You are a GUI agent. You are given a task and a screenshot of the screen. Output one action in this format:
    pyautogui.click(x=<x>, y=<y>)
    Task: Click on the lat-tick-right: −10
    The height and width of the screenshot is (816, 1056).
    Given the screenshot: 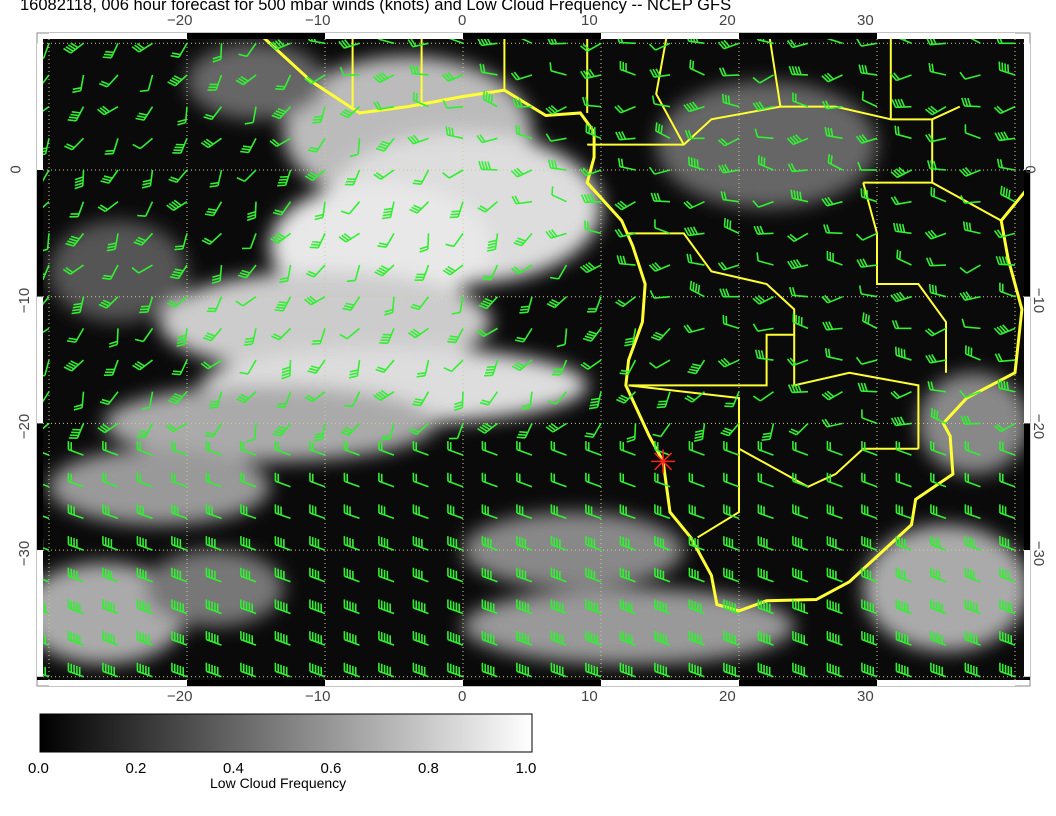 What is the action you would take?
    pyautogui.click(x=1039, y=300)
    